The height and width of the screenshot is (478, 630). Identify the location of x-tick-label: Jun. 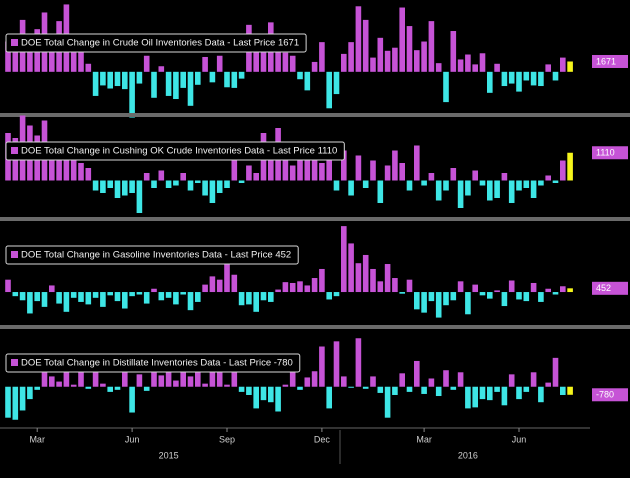
(519, 439).